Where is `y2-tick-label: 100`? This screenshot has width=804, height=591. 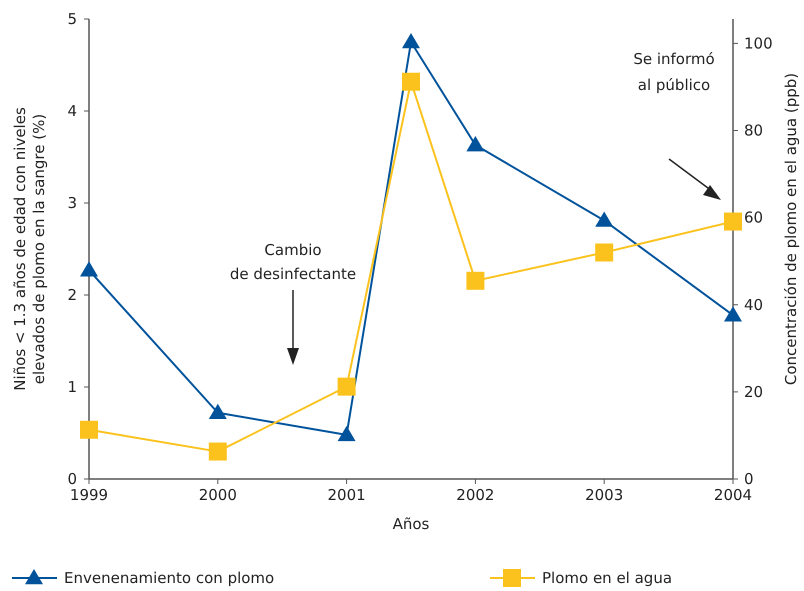
y2-tick-label: 100 is located at coordinates (758, 43).